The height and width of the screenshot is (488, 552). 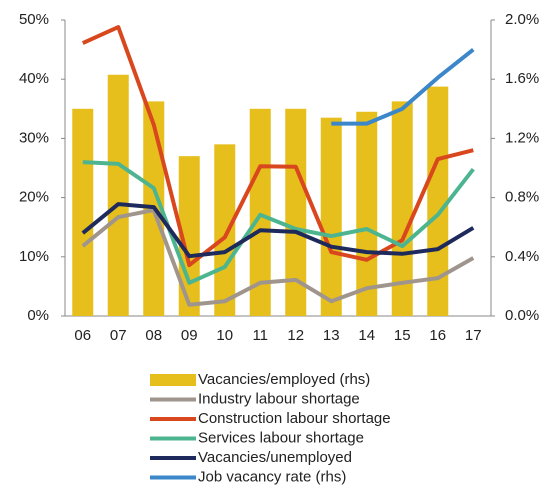 I want to click on x-tick-label: 06, so click(x=82, y=335).